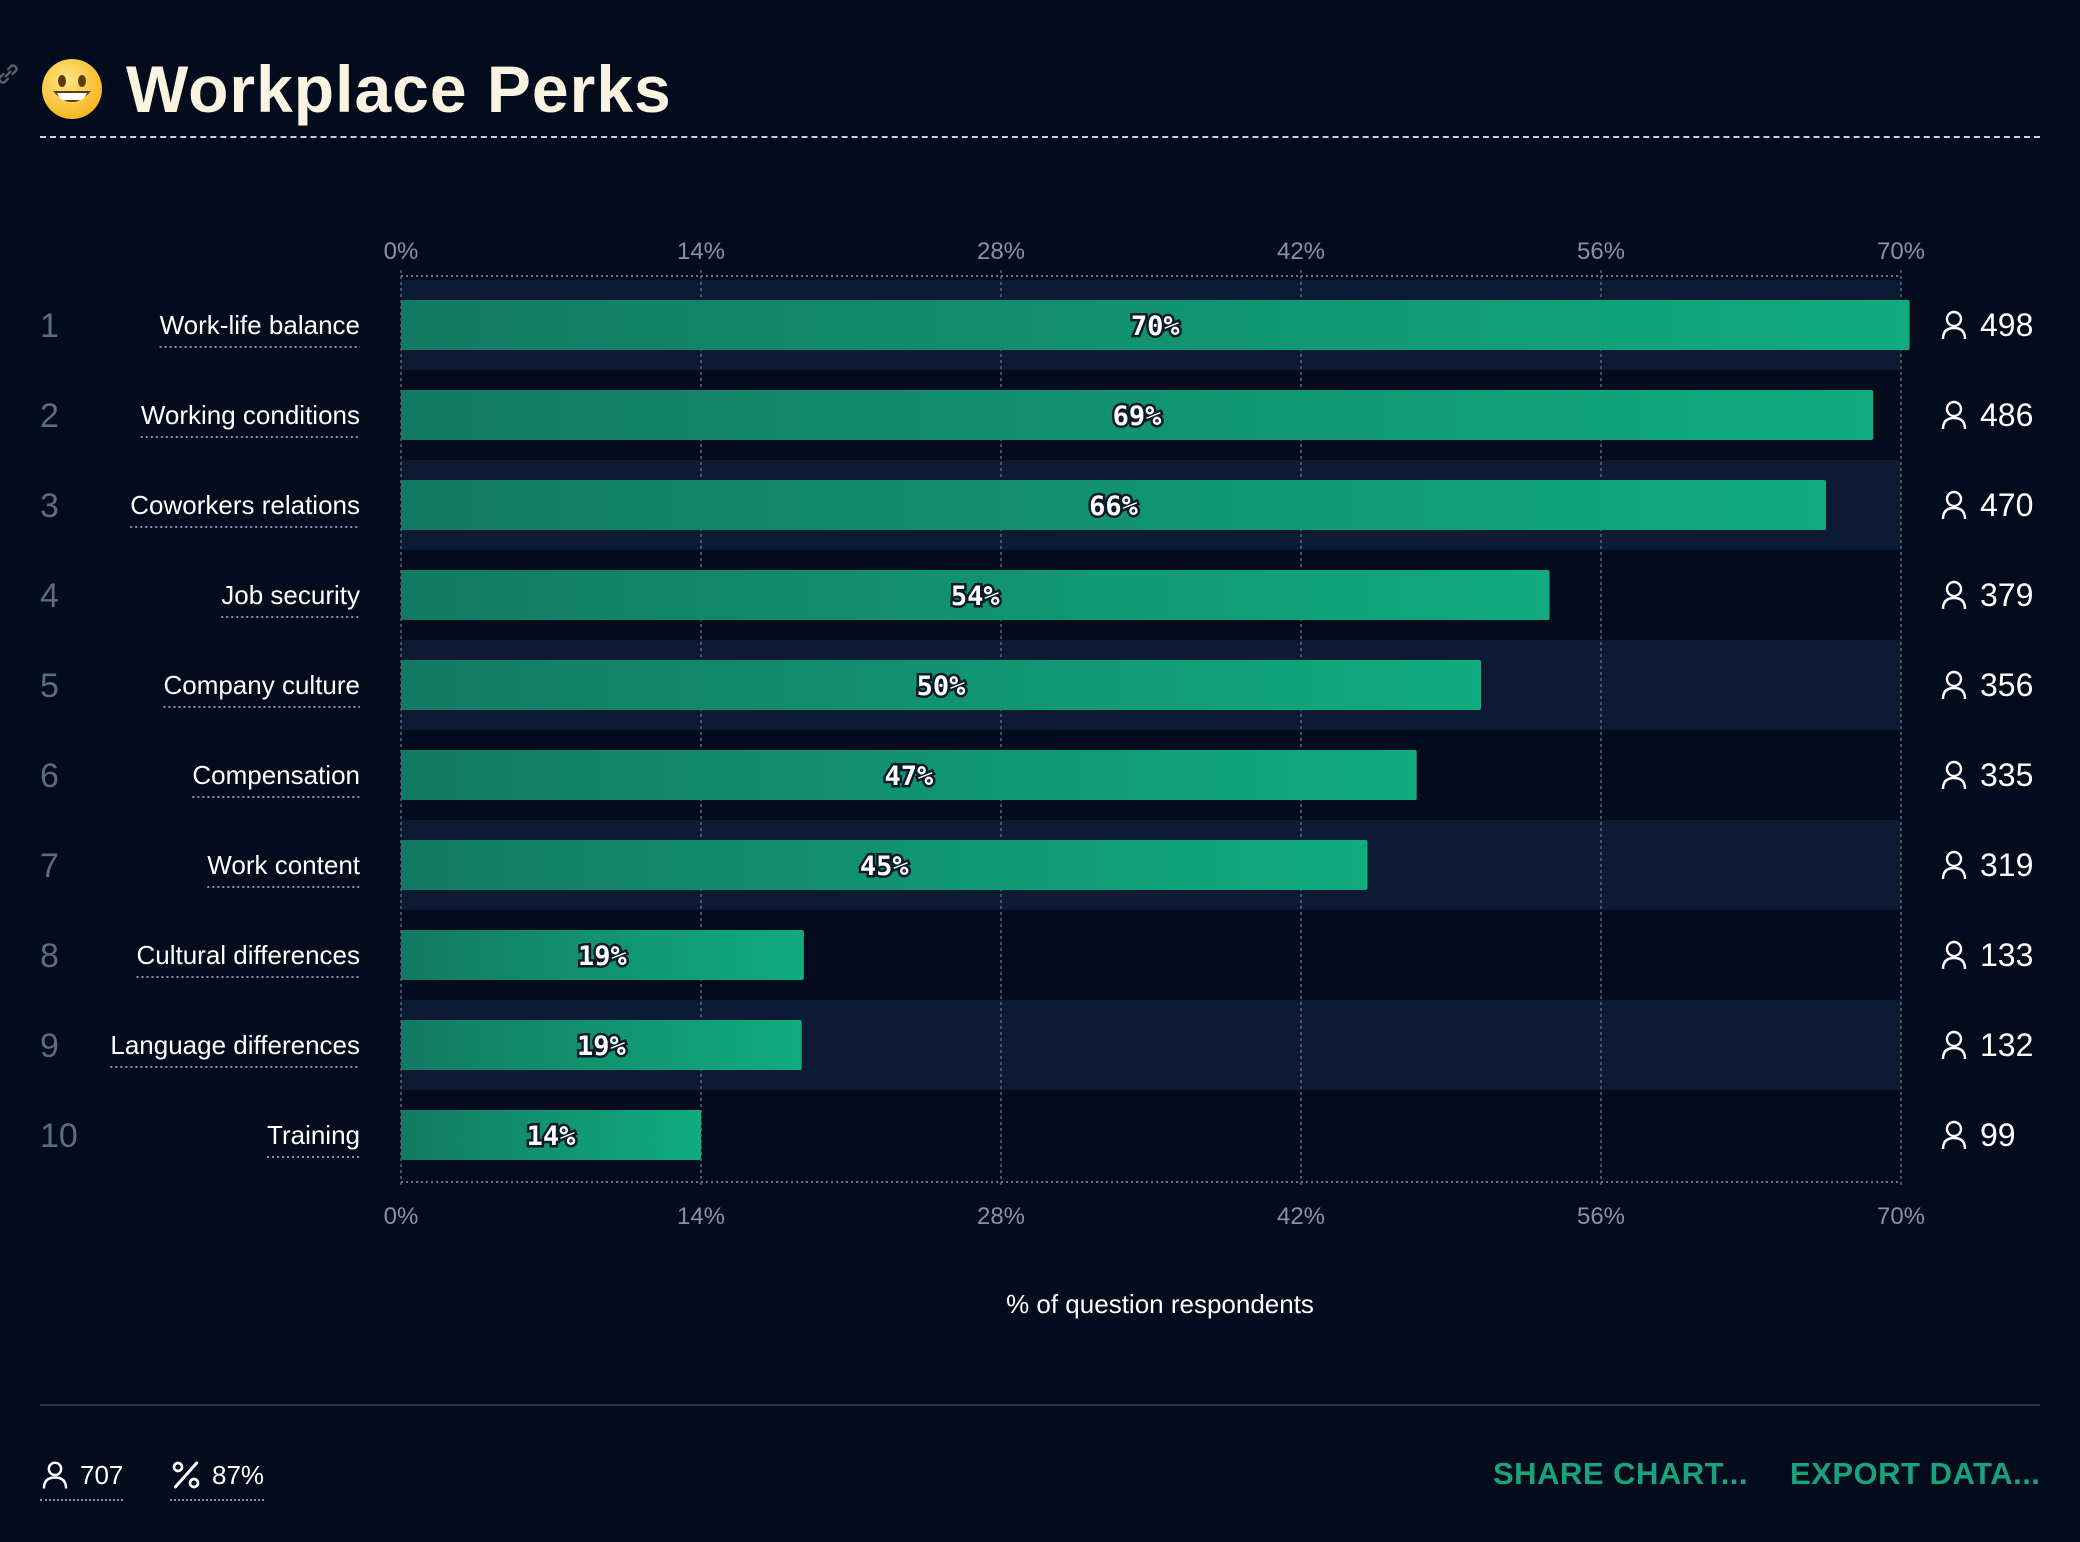 This screenshot has width=2080, height=1542. What do you see at coordinates (49, 776) in the screenshot?
I see `rank-label: 6` at bounding box center [49, 776].